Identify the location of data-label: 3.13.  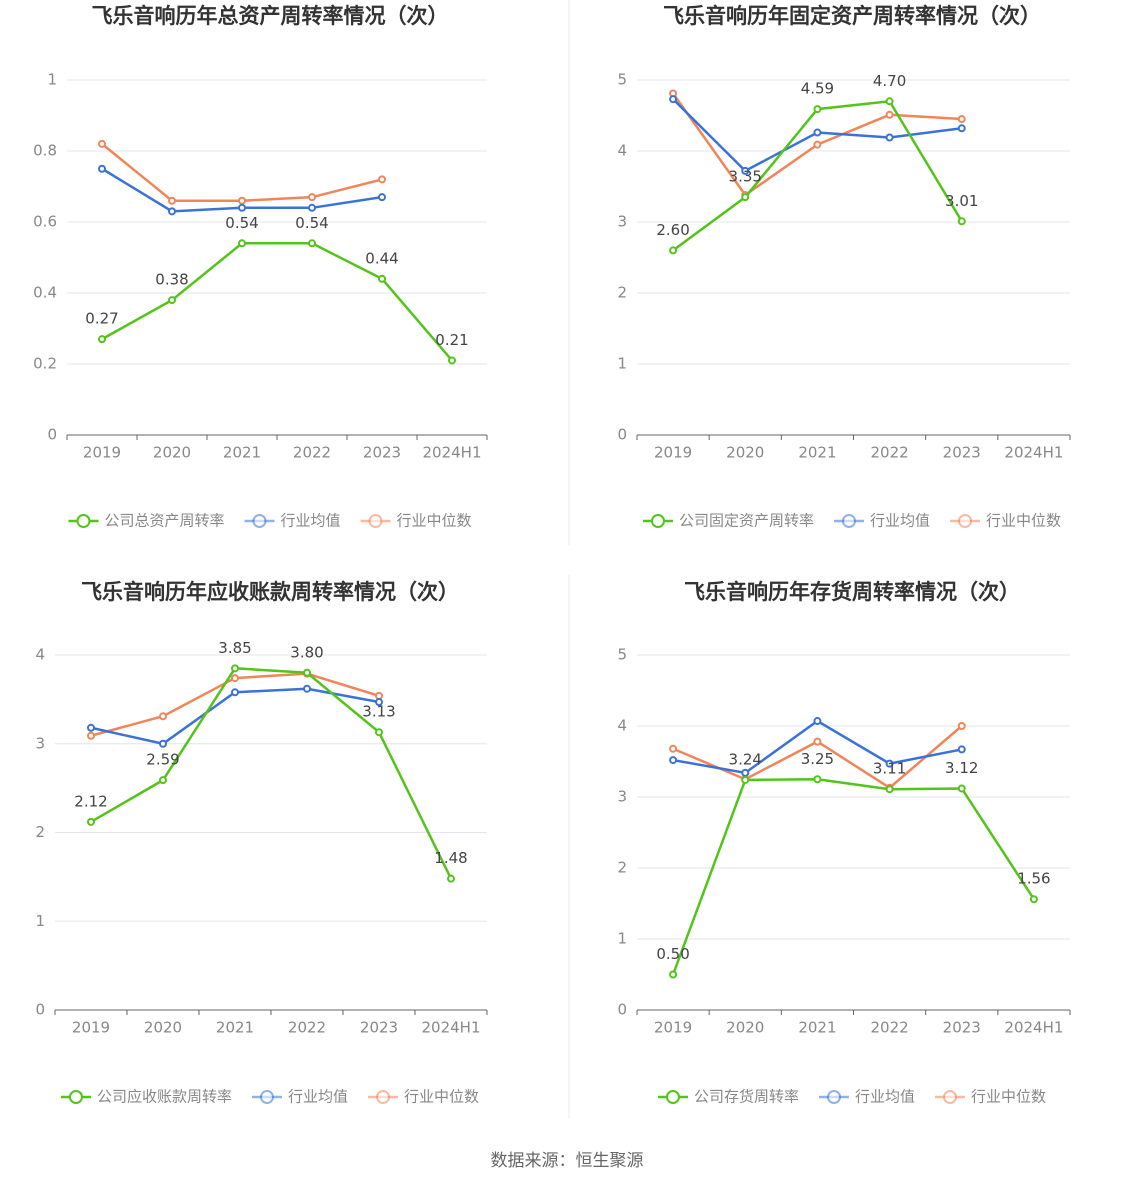
(378, 712).